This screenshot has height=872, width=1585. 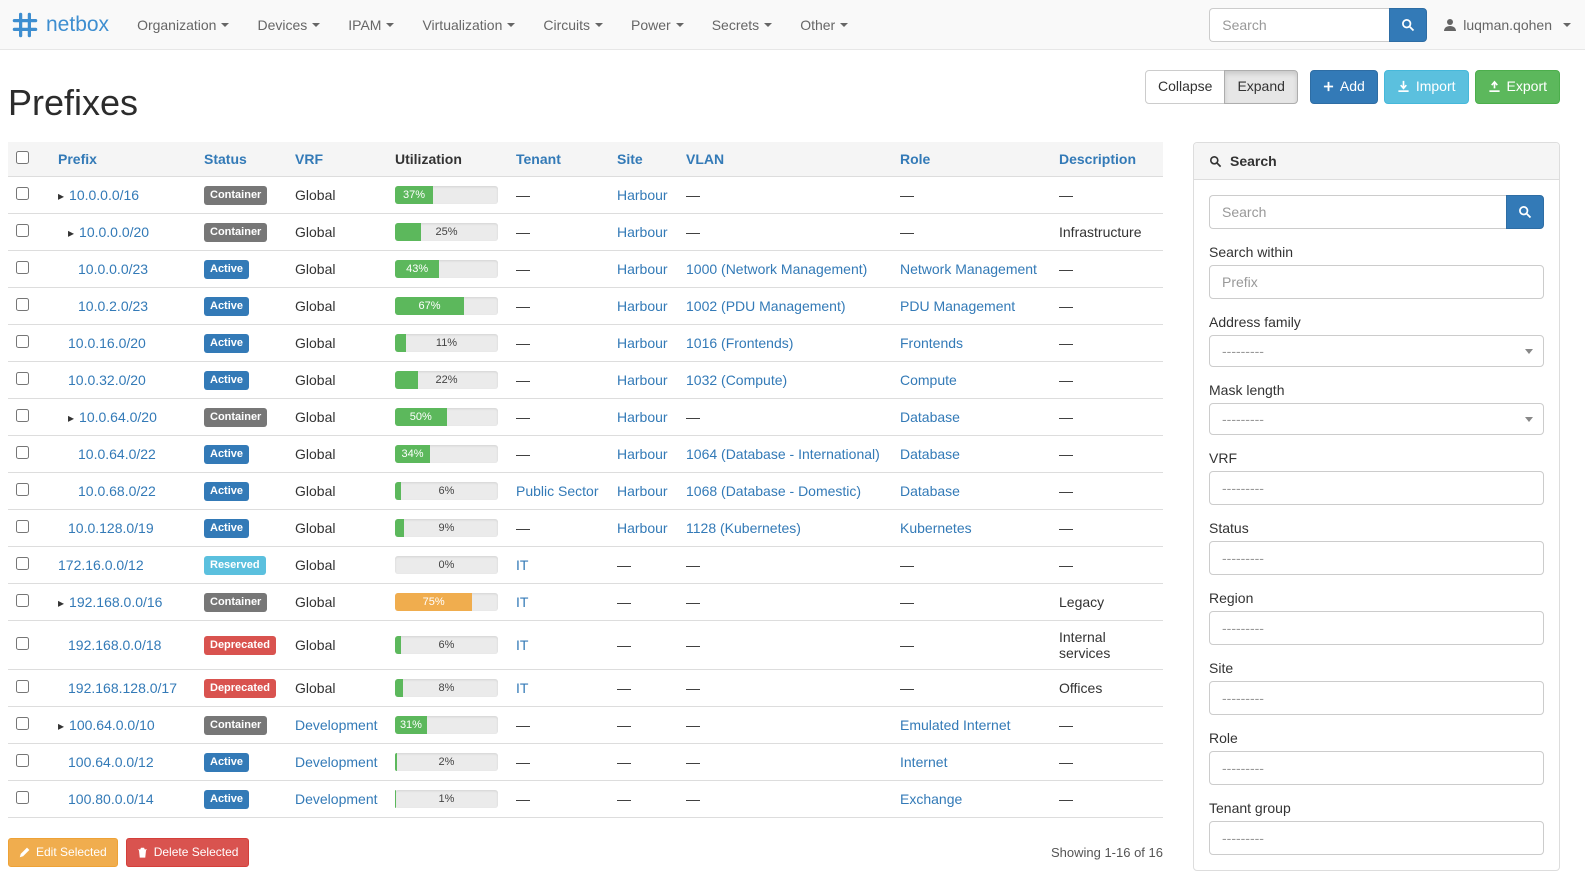 What do you see at coordinates (742, 24) in the screenshot?
I see `nav-item-secrets: Secrets` at bounding box center [742, 24].